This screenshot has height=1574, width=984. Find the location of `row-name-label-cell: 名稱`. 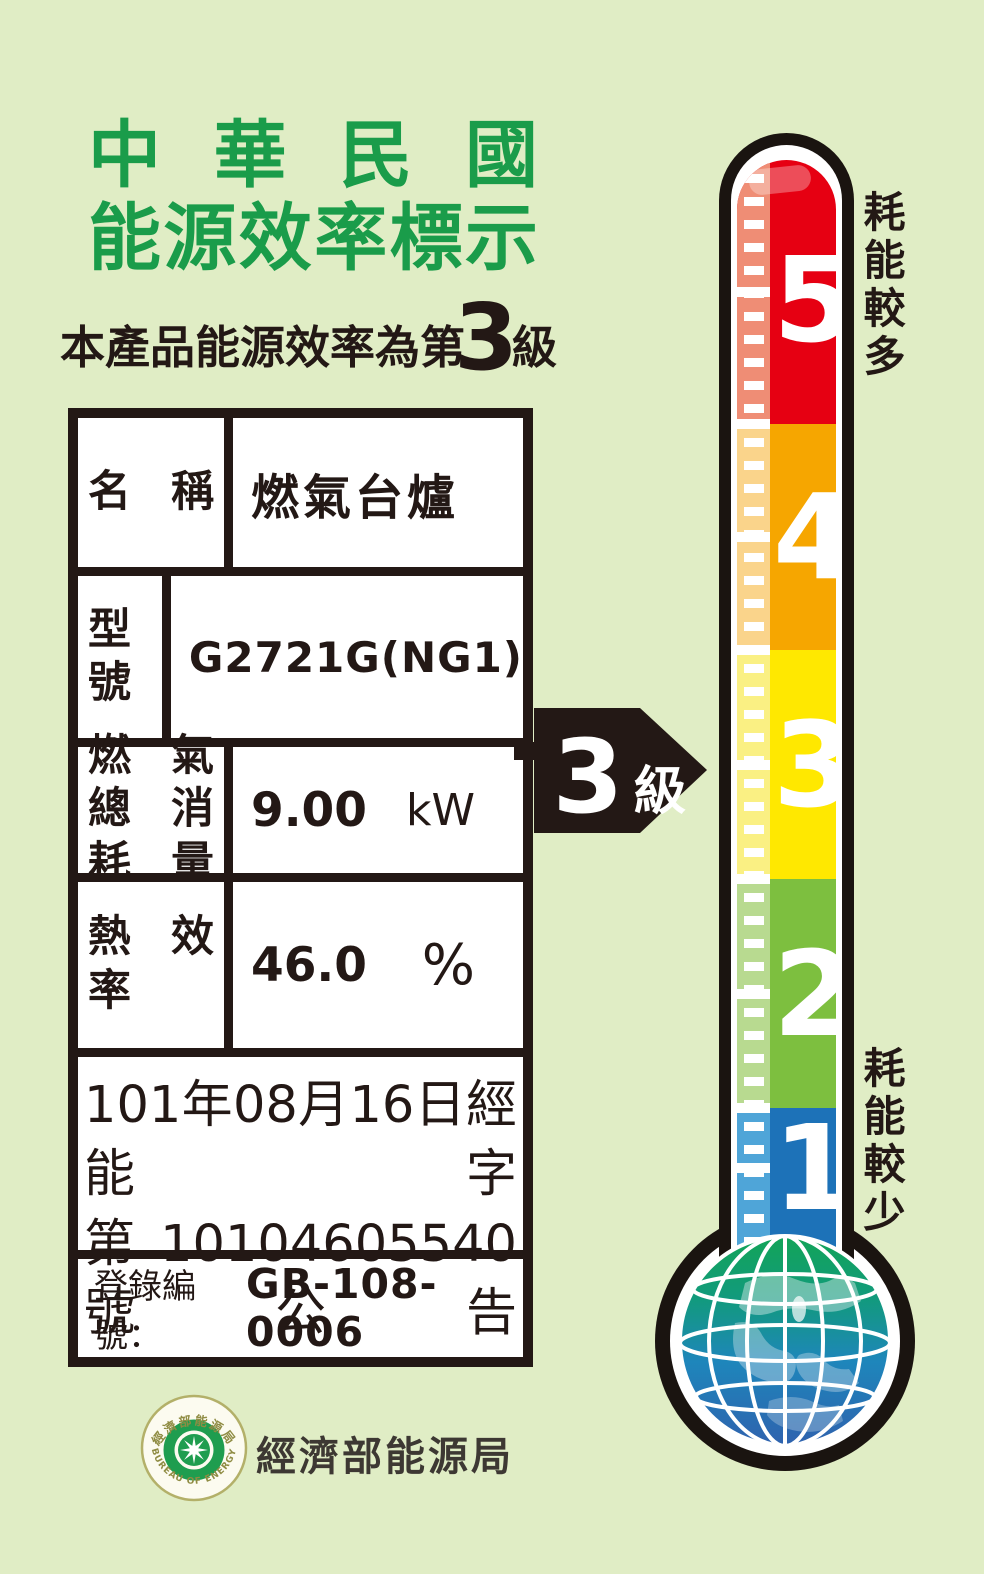

row-name-label-cell: 名稱 is located at coordinates (155, 493).